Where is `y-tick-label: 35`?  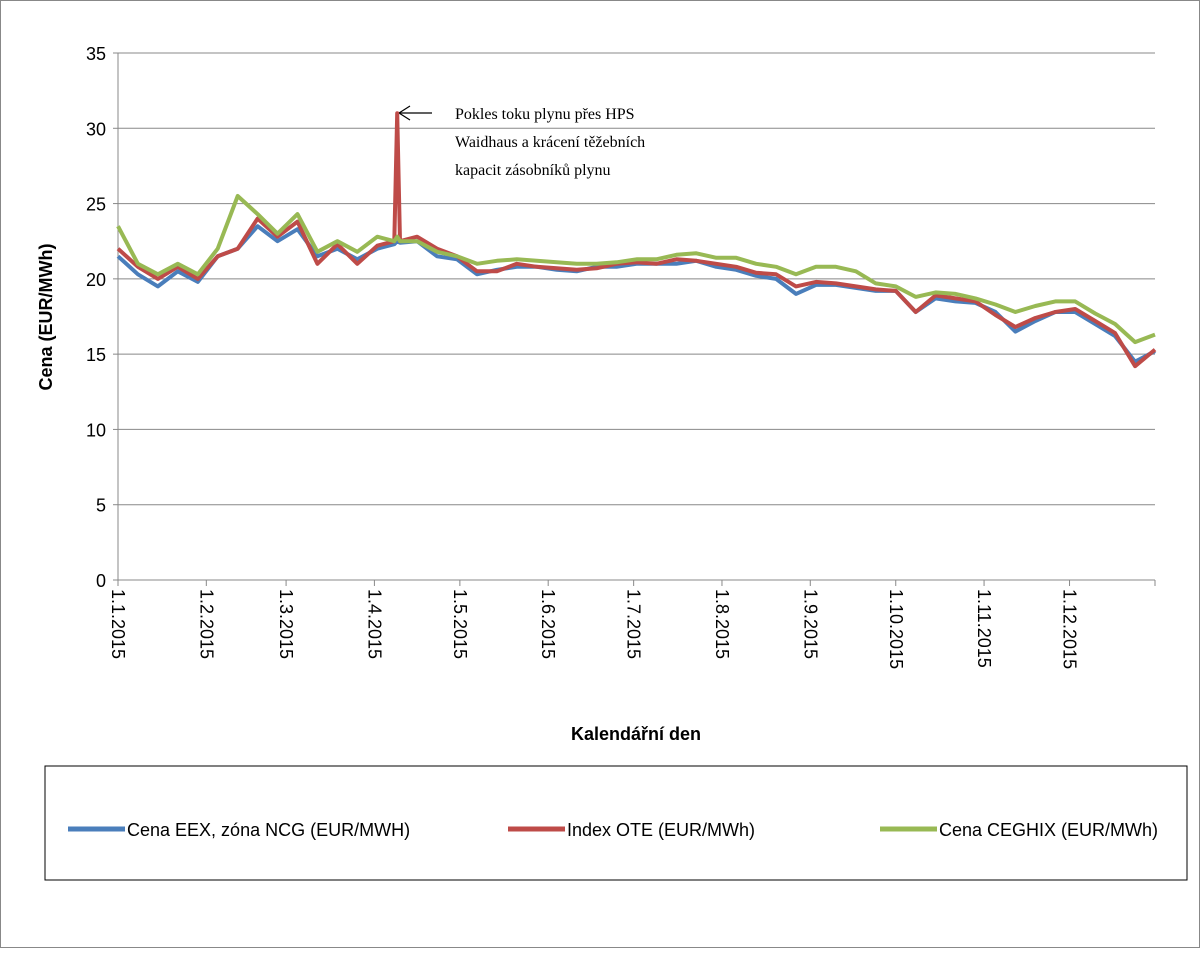 y-tick-label: 35 is located at coordinates (96, 54).